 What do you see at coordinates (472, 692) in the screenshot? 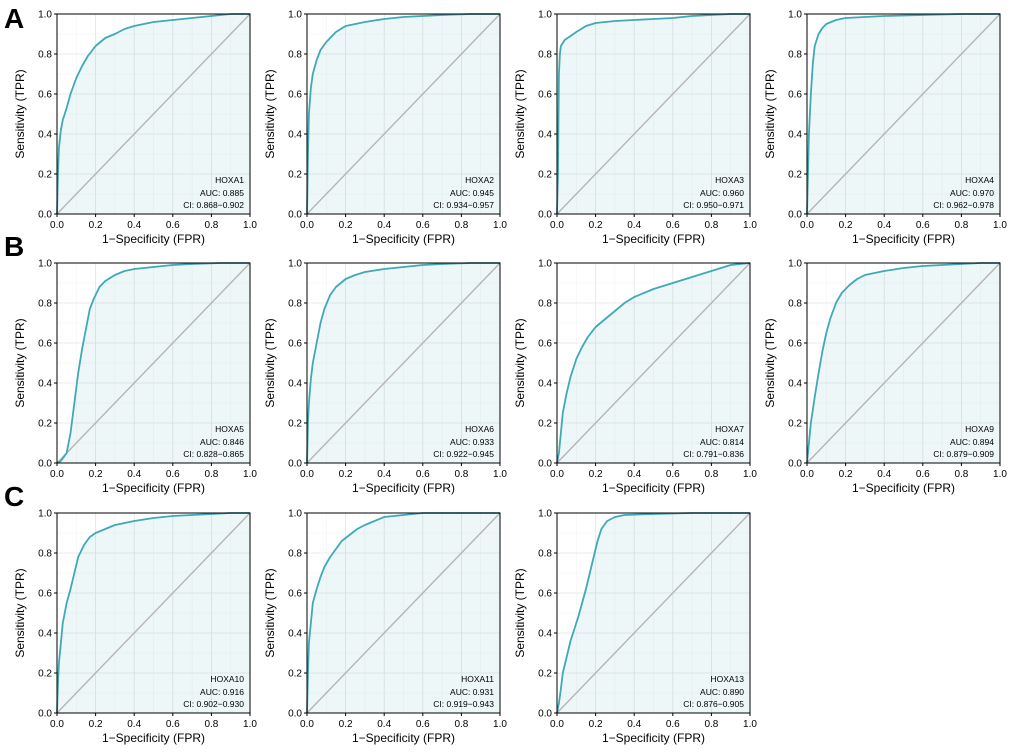
I see `auc-label: AUC: 0.931` at bounding box center [472, 692].